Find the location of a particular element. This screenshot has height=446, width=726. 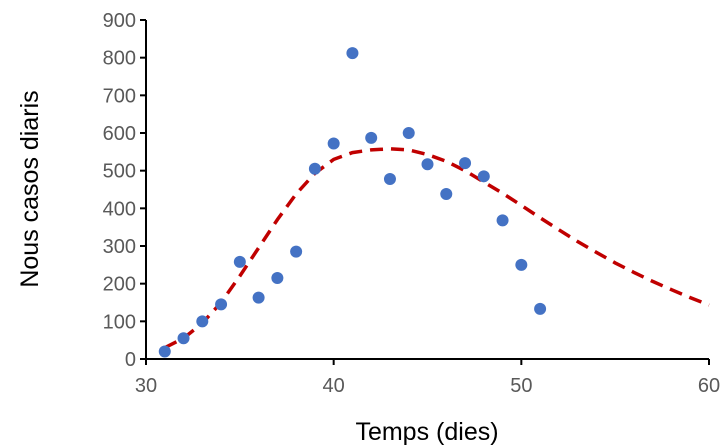

x-tick-label: 30 is located at coordinates (146, 386).